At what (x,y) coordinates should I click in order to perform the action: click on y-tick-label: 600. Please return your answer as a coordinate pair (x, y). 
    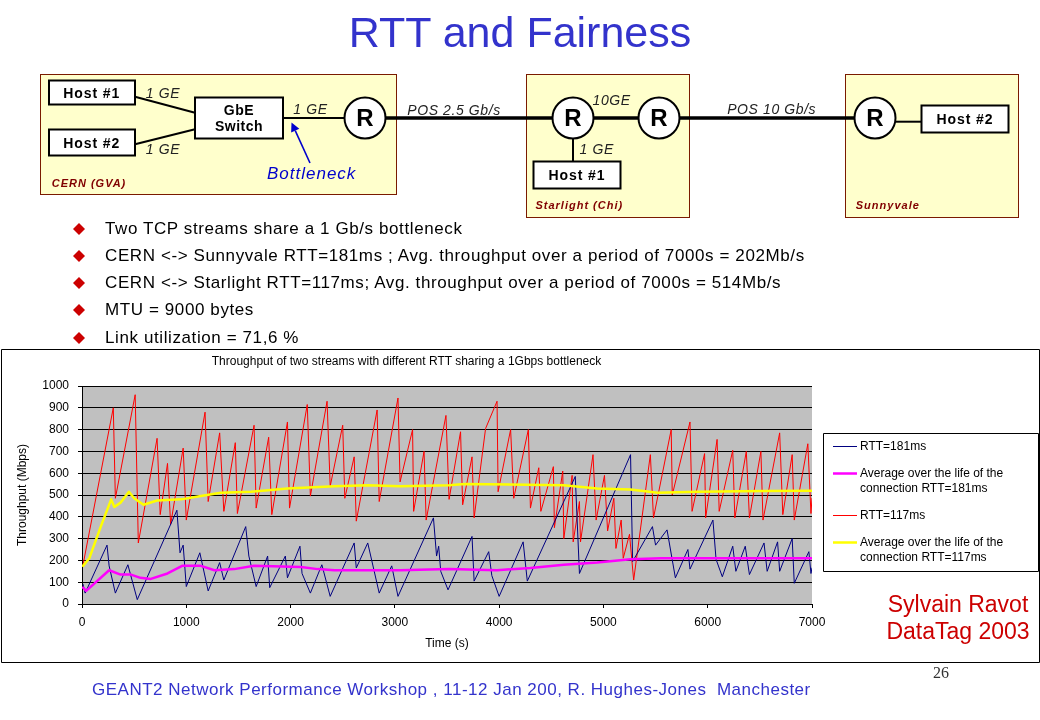
    Looking at the image, I should click on (59, 472).